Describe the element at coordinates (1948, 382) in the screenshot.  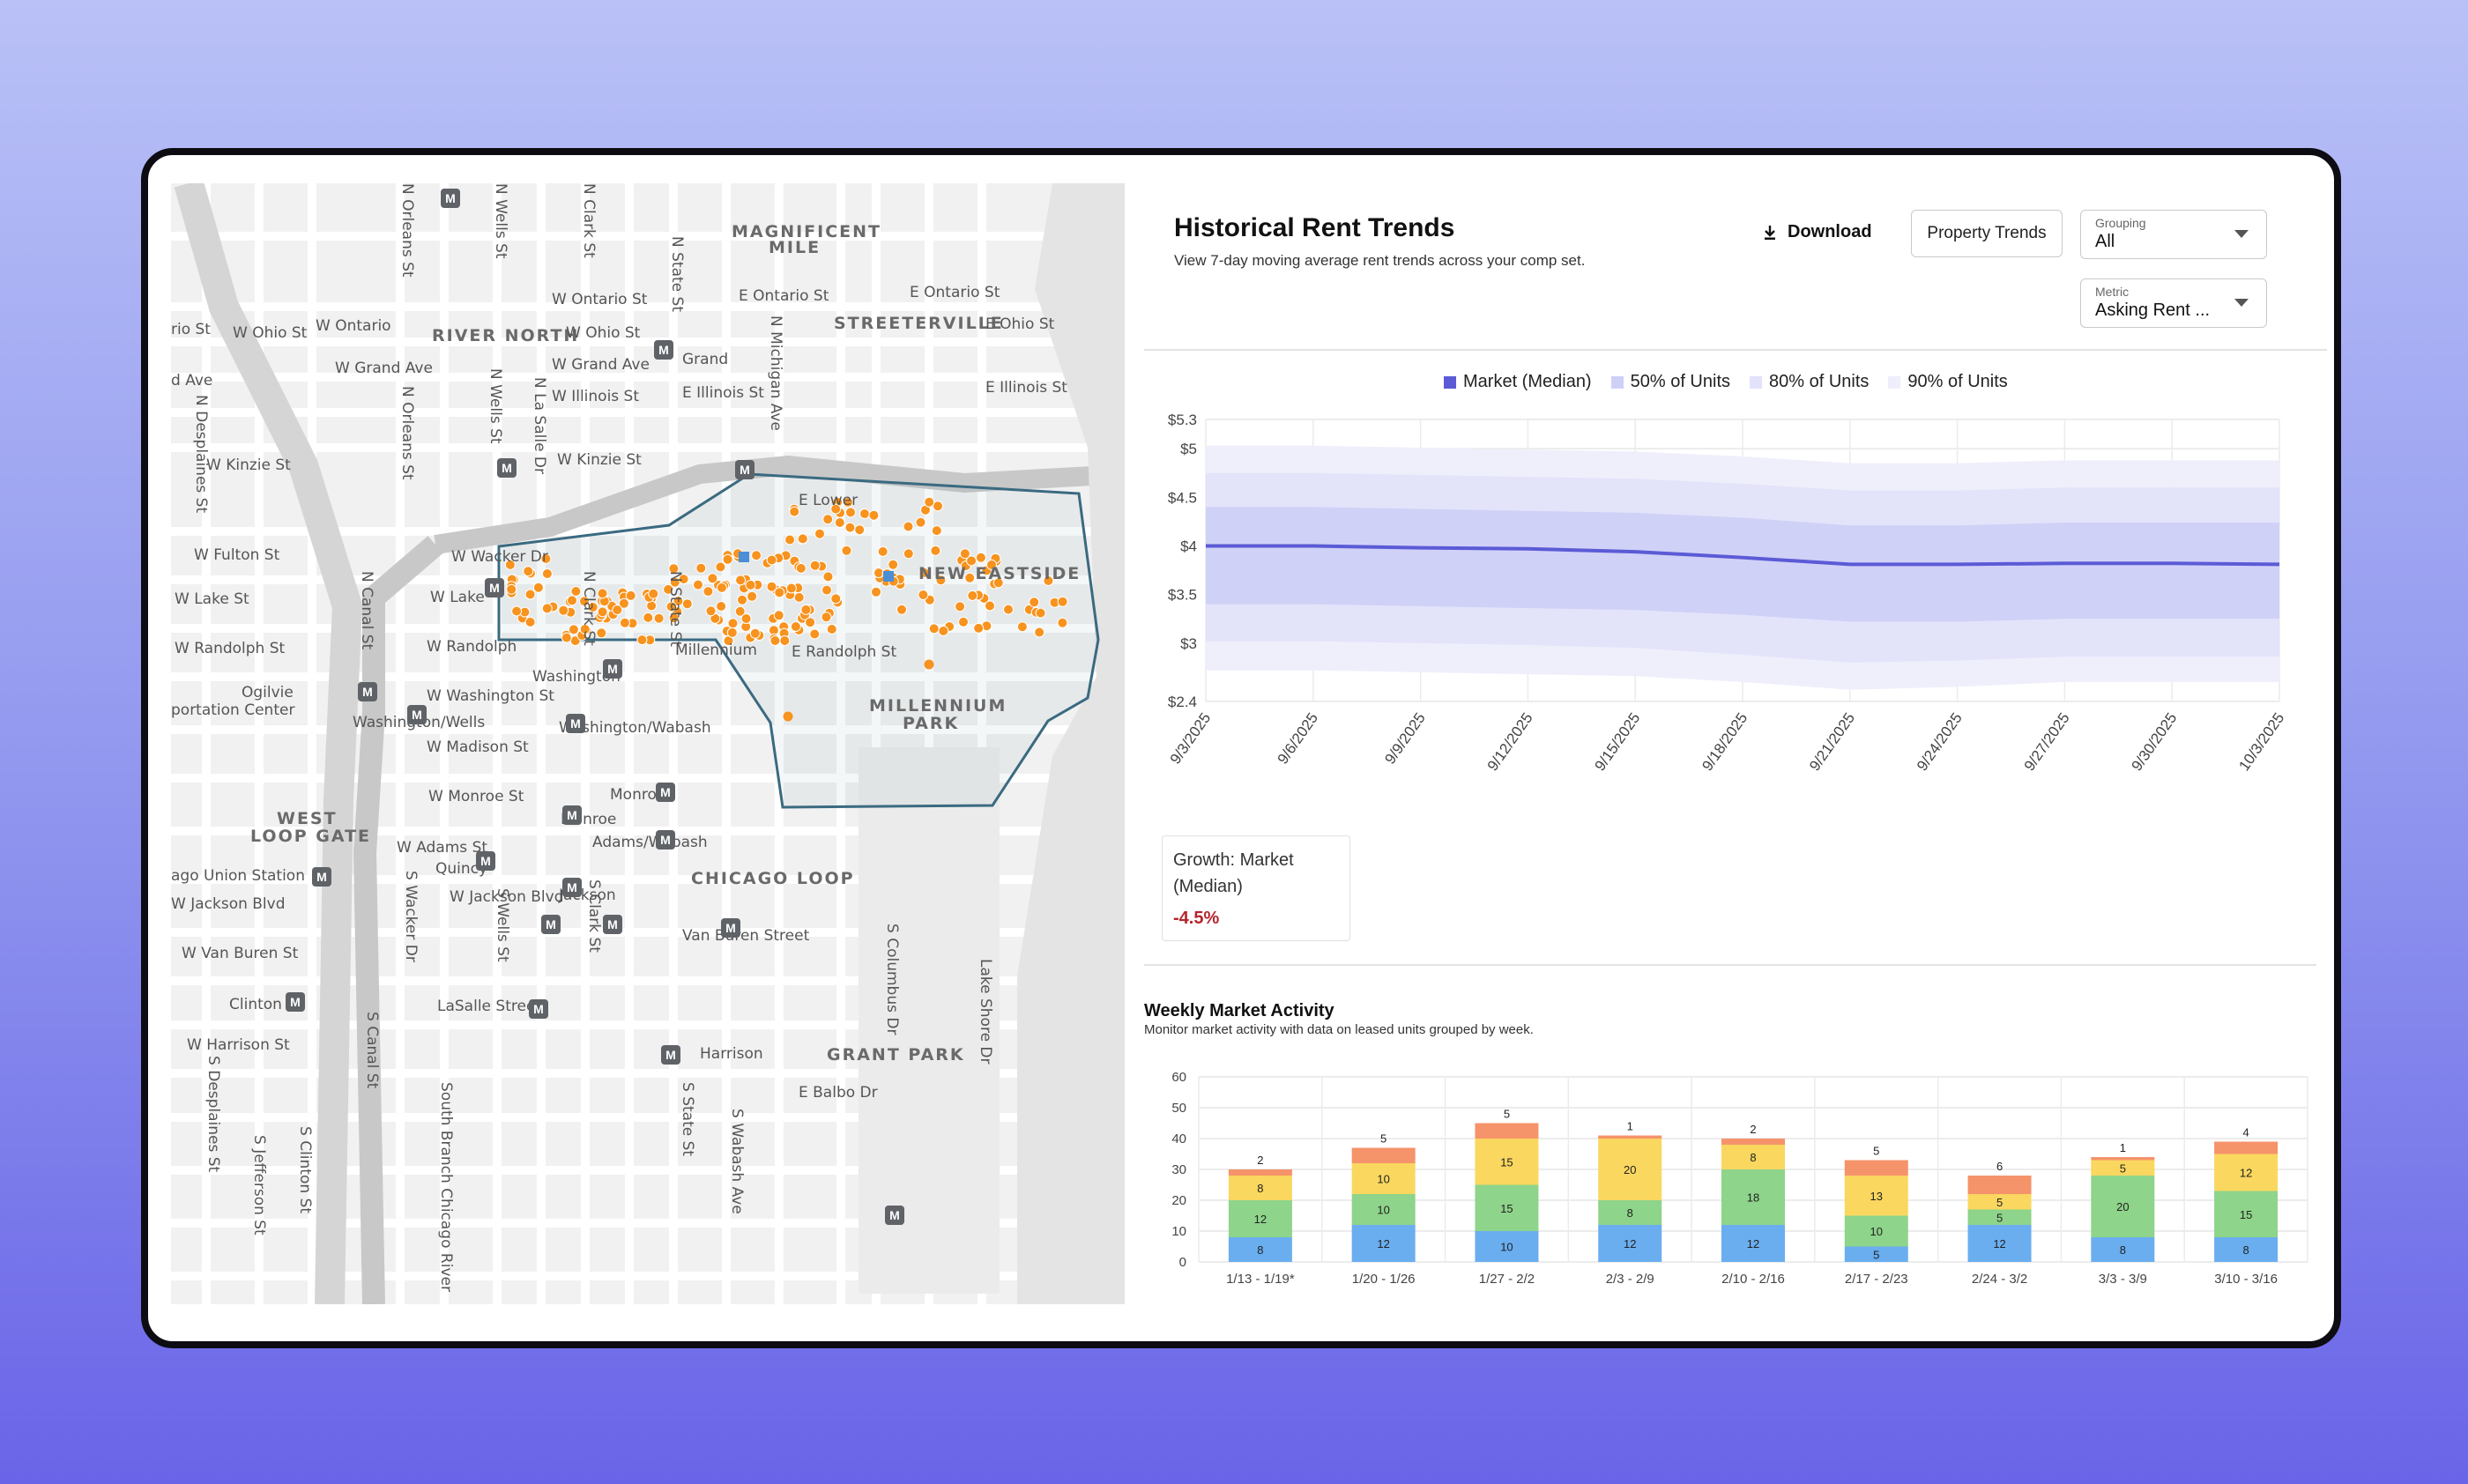
I see `legend-item-90: 90% of Units` at that location.